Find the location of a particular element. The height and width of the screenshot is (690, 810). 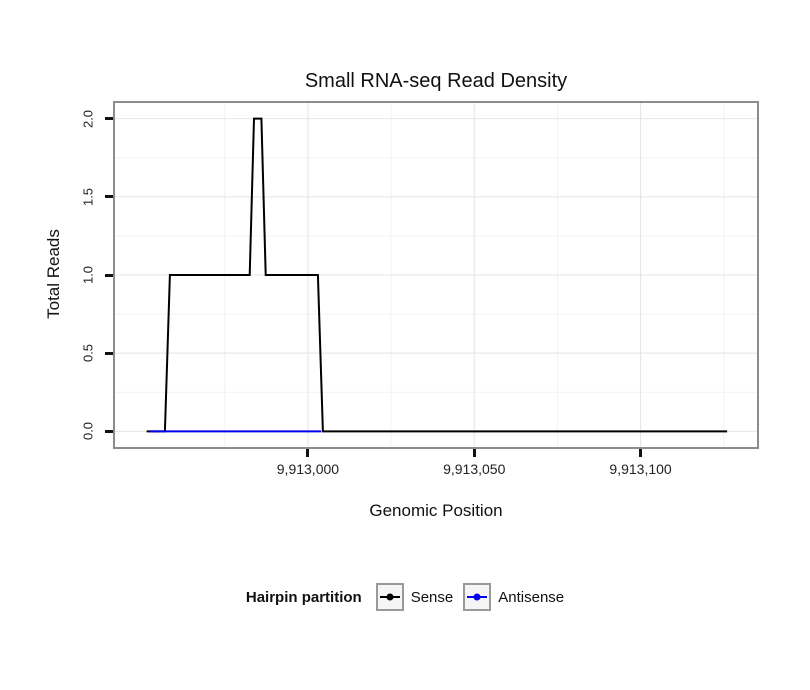

legend-label: Antisense is located at coordinates (531, 597).